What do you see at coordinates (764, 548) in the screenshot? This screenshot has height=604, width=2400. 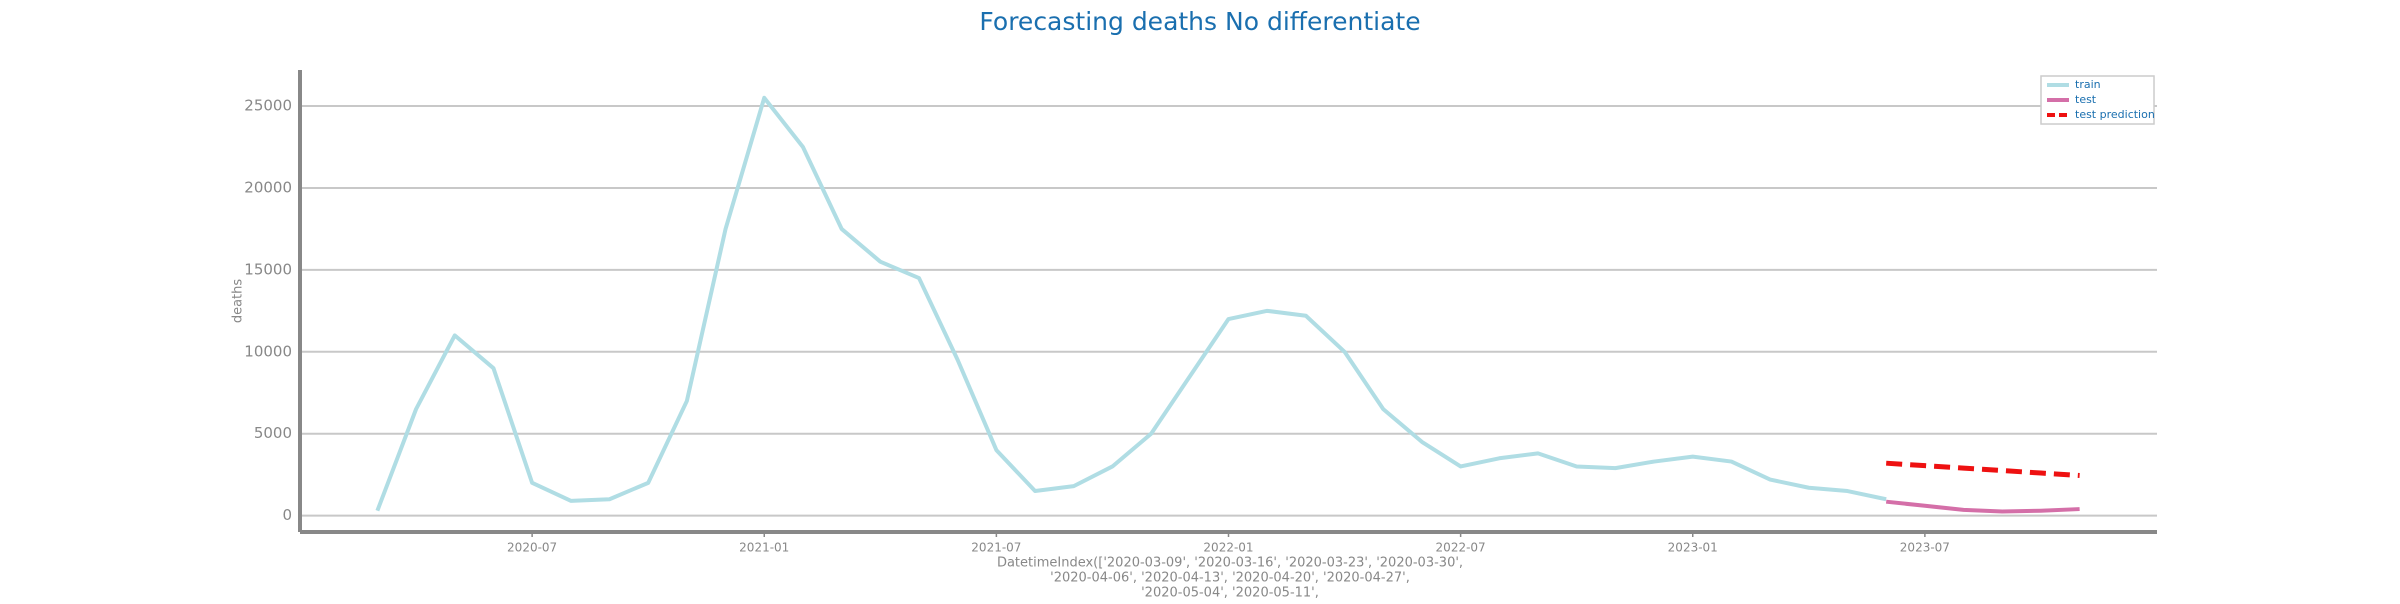 I see `x-tick-label: 2021-01` at bounding box center [764, 548].